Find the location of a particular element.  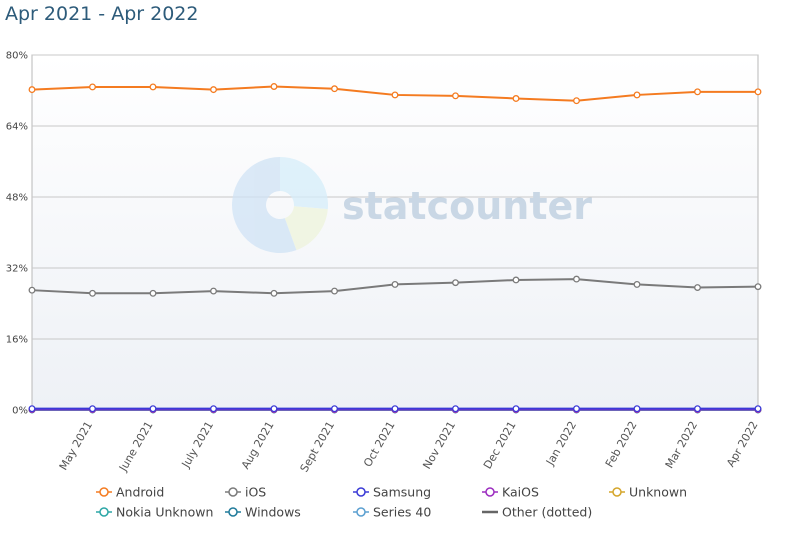

y-tick-label: 16% is located at coordinates (17, 340).